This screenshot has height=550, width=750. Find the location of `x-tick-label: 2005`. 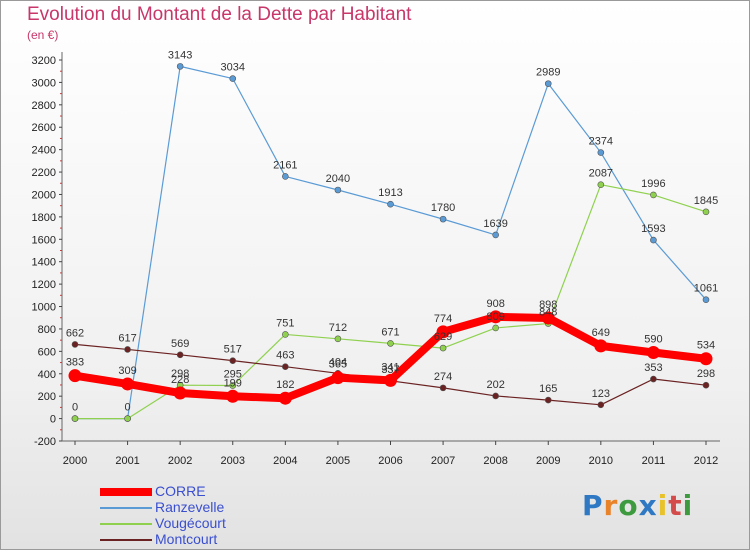

x-tick-label: 2005 is located at coordinates (338, 461).